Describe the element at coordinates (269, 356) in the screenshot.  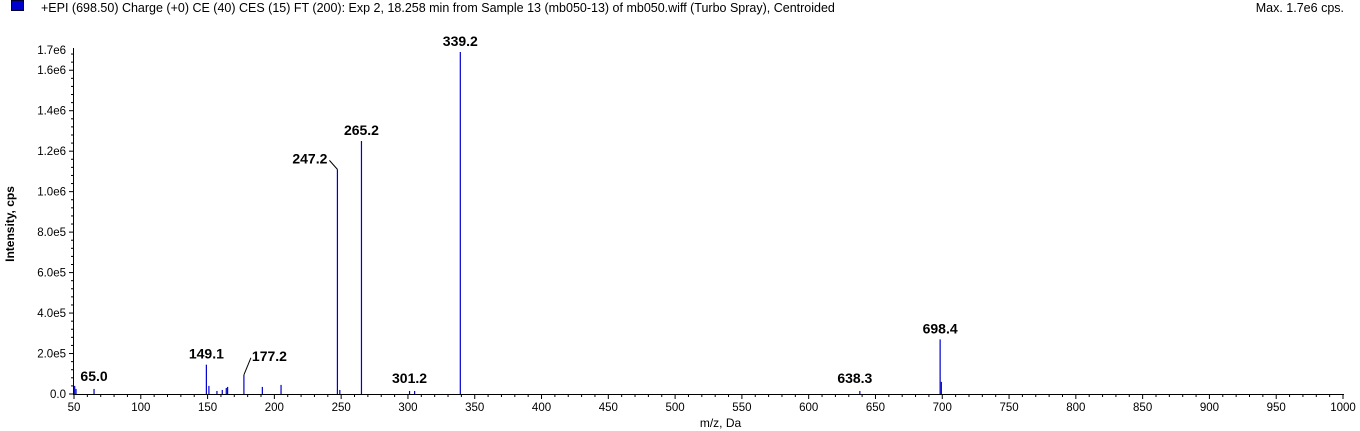
I see `peak-label: 177.2` at that location.